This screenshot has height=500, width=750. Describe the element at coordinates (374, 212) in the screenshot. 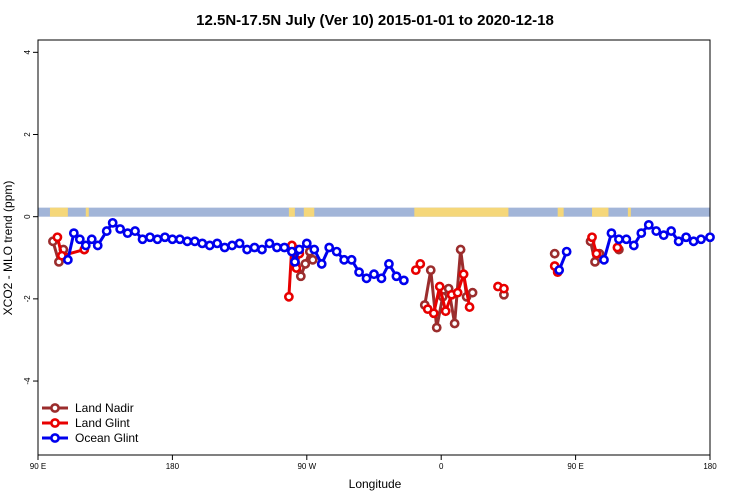

I see `ocean-band` at that location.